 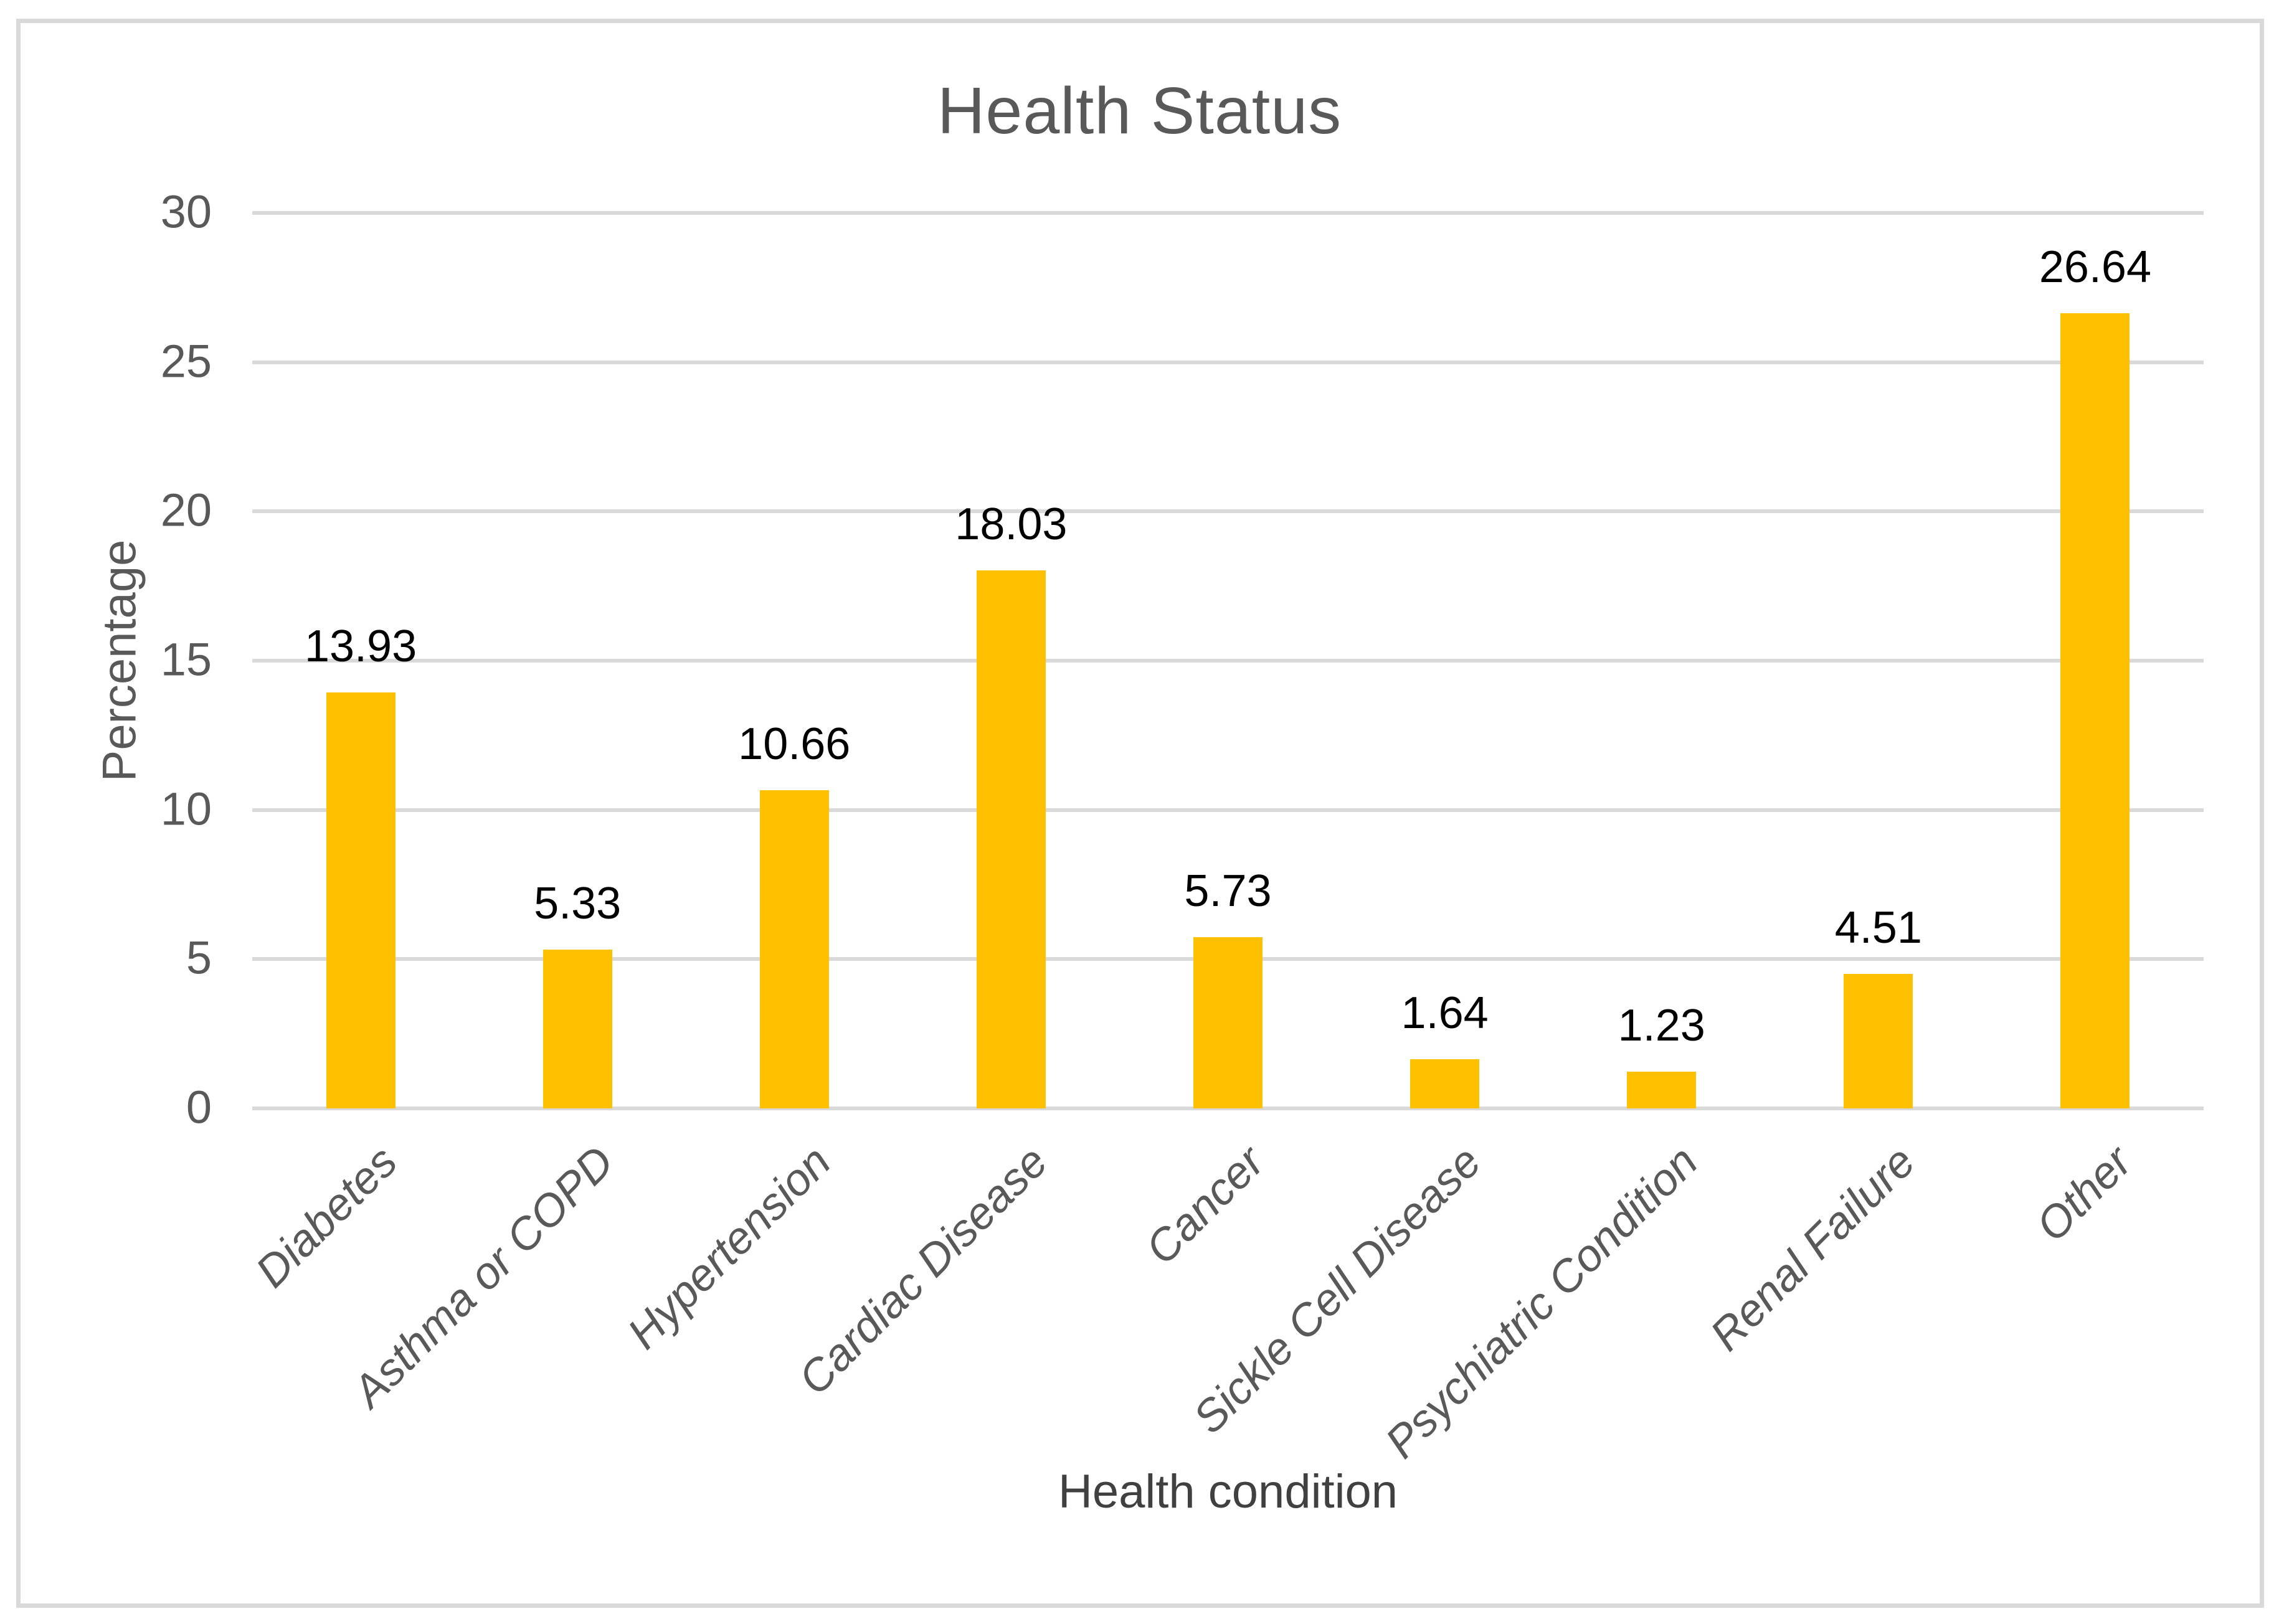 I want to click on bar-value-label: 26.64, so click(x=2095, y=267).